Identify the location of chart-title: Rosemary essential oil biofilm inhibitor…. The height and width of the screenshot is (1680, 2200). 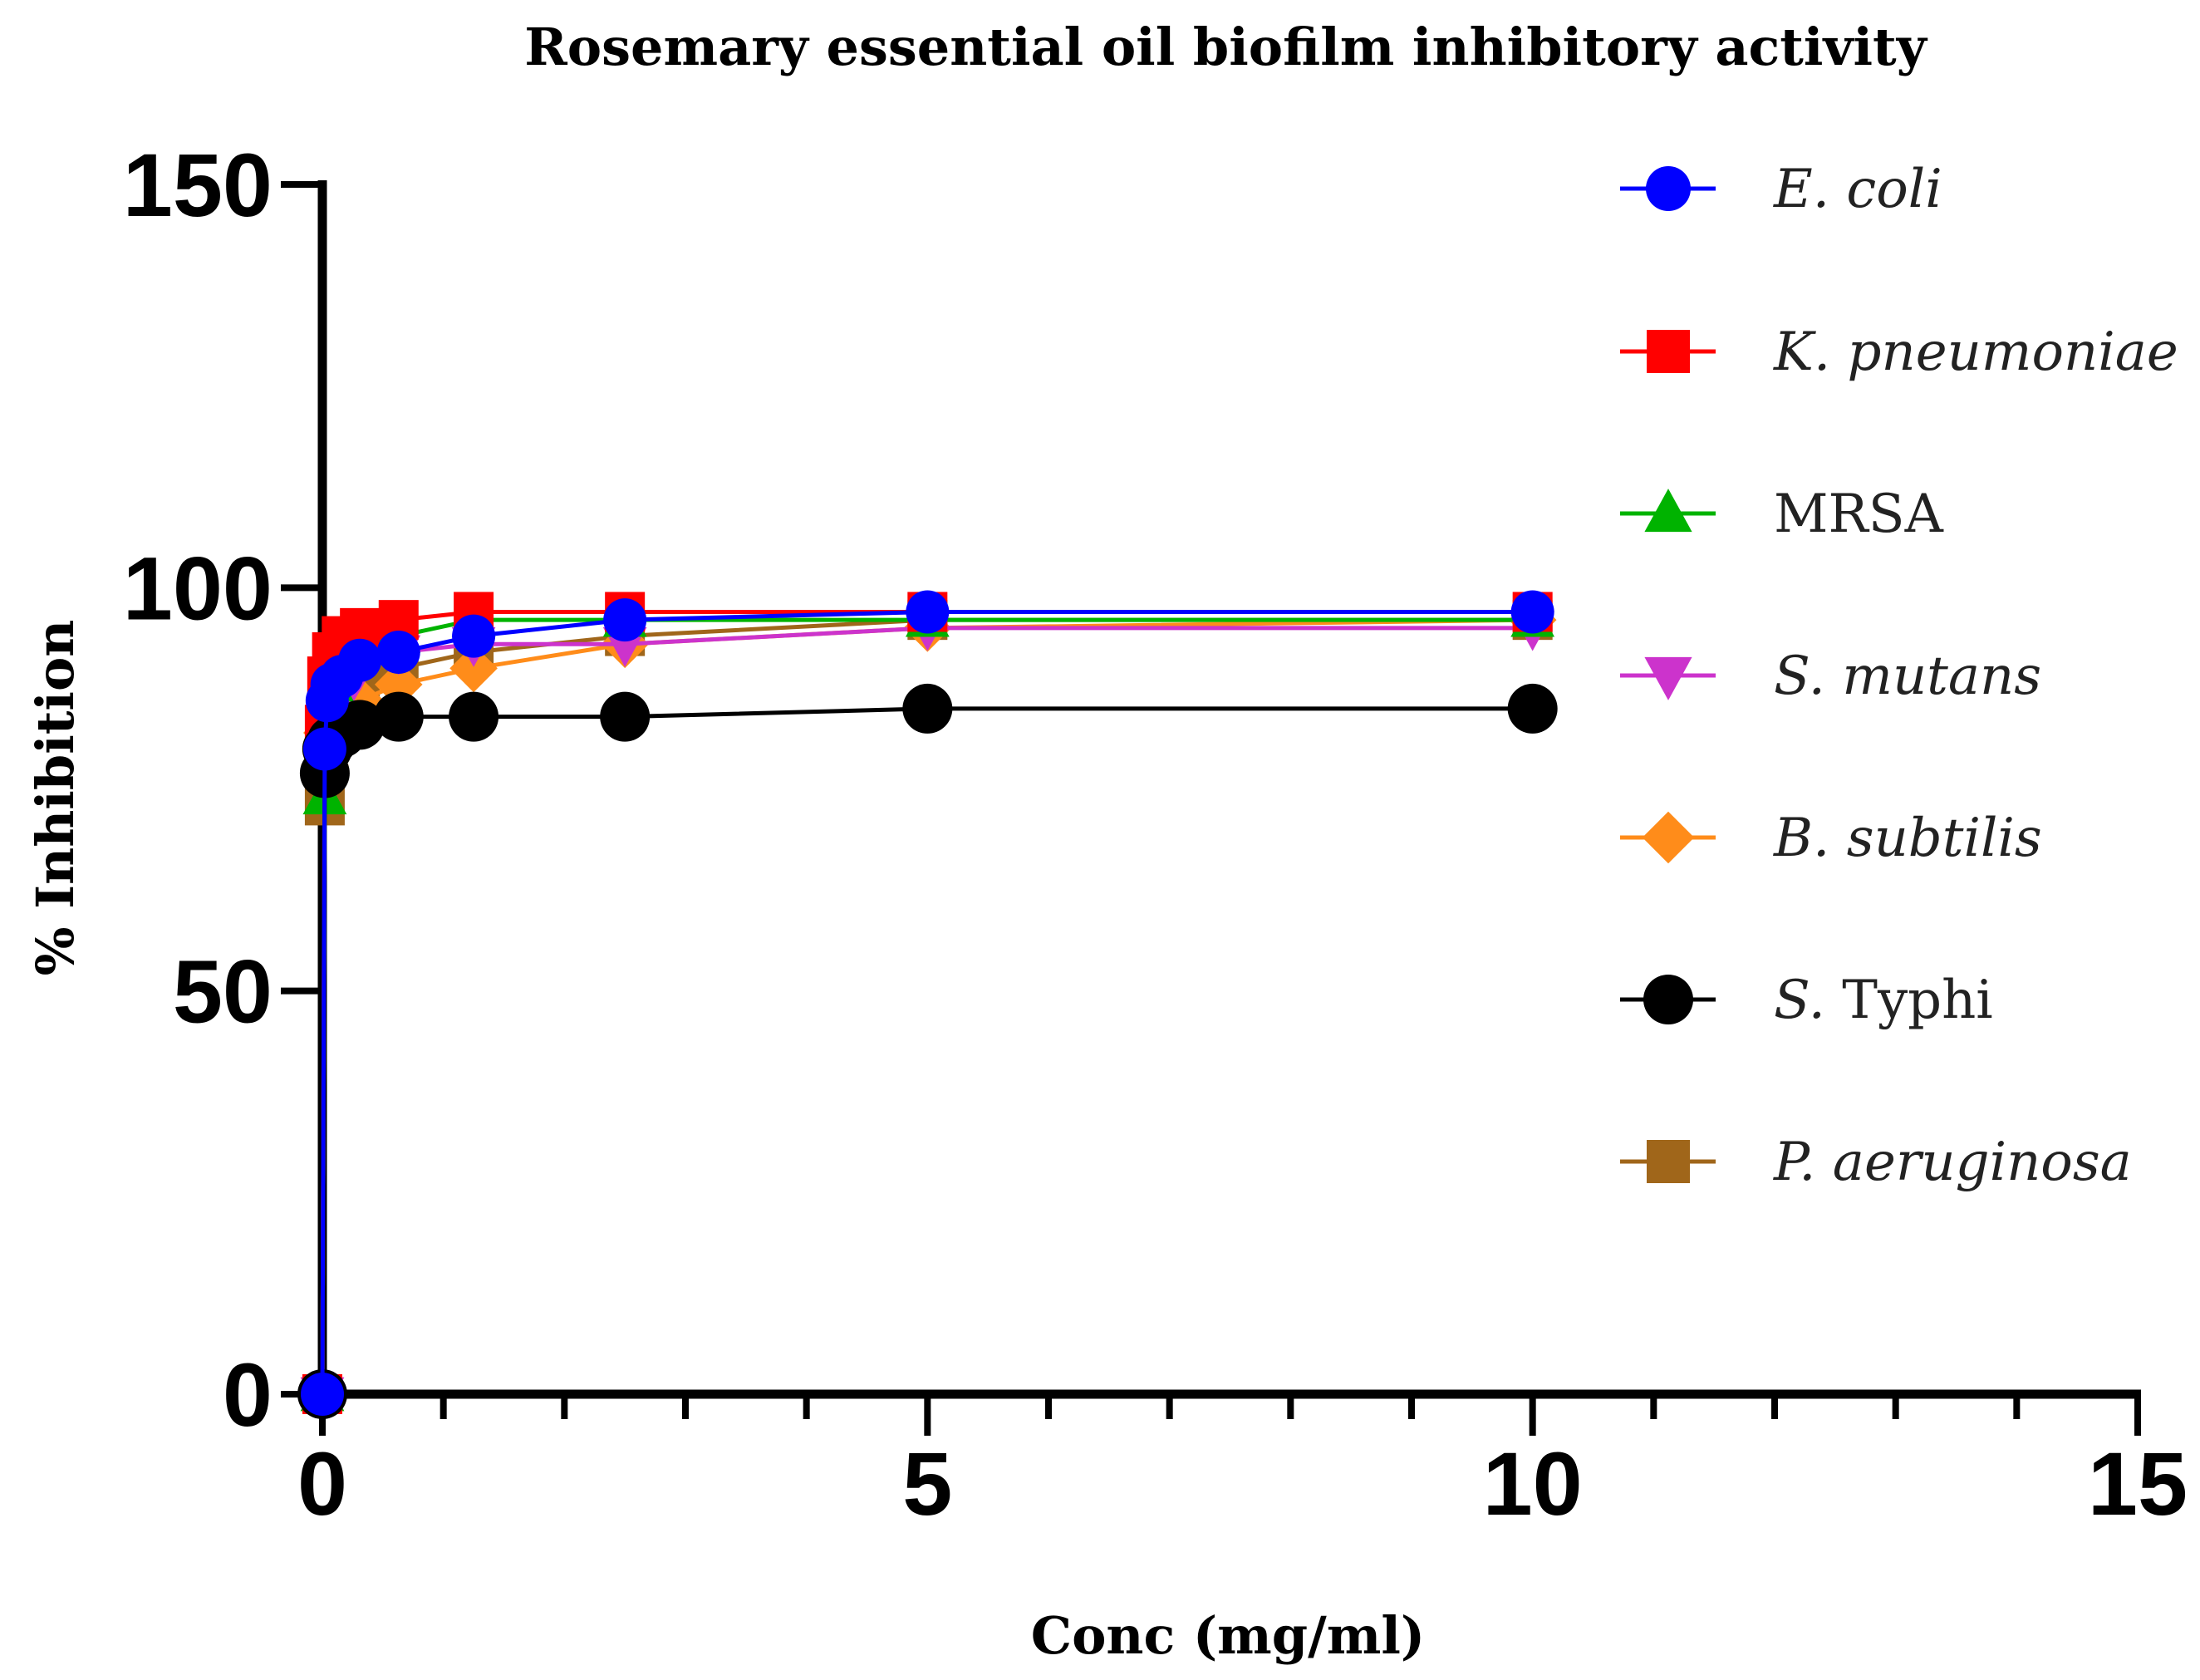
(1225, 47).